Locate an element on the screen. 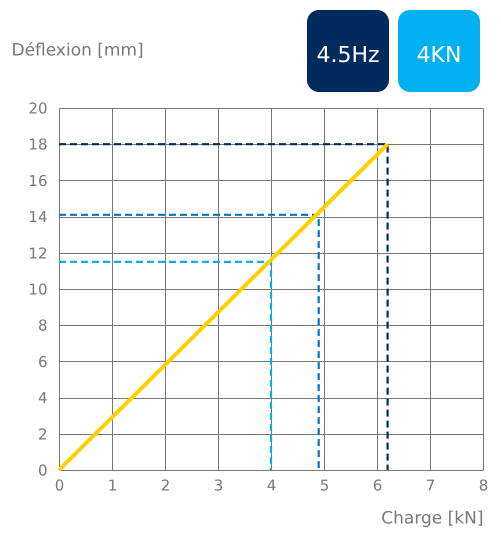 This screenshot has width=501, height=539. y-tick-label: 18 is located at coordinates (38, 145).